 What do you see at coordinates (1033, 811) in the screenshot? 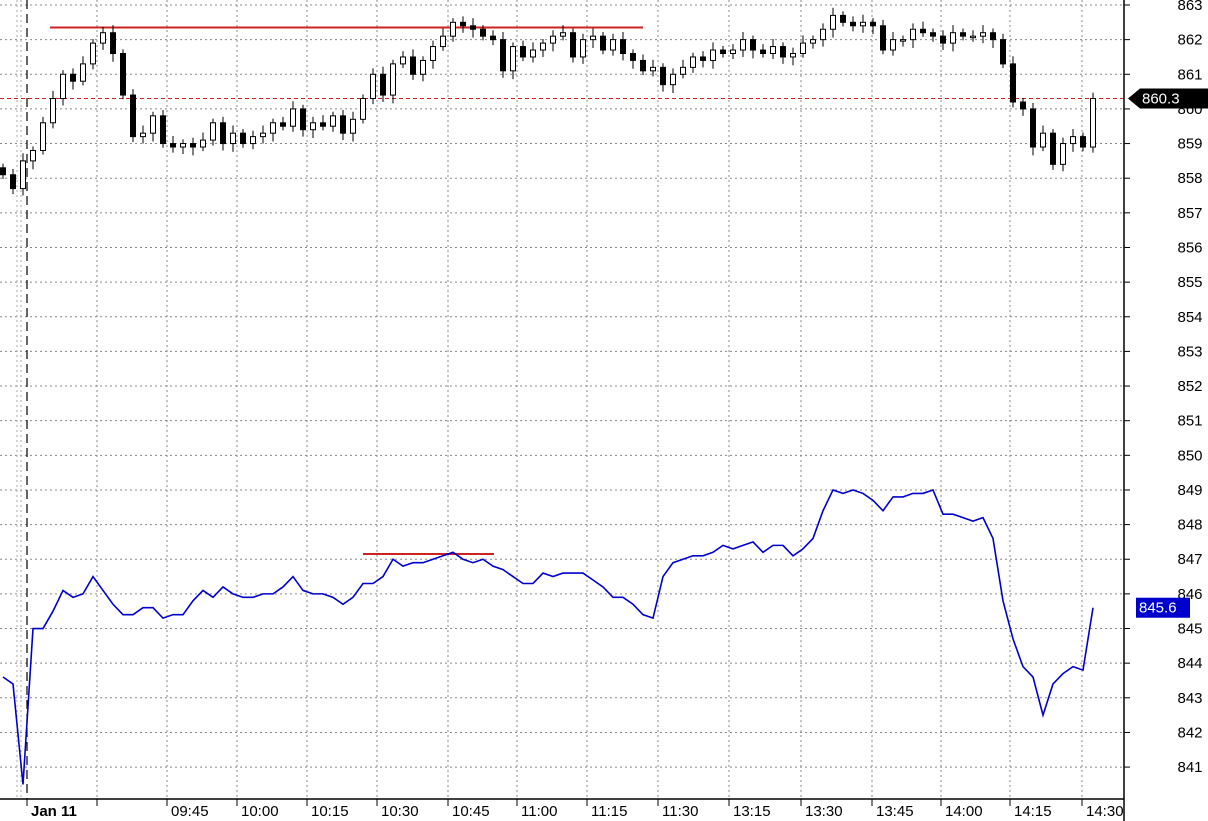
I see `x-tick-label: 14:15` at bounding box center [1033, 811].